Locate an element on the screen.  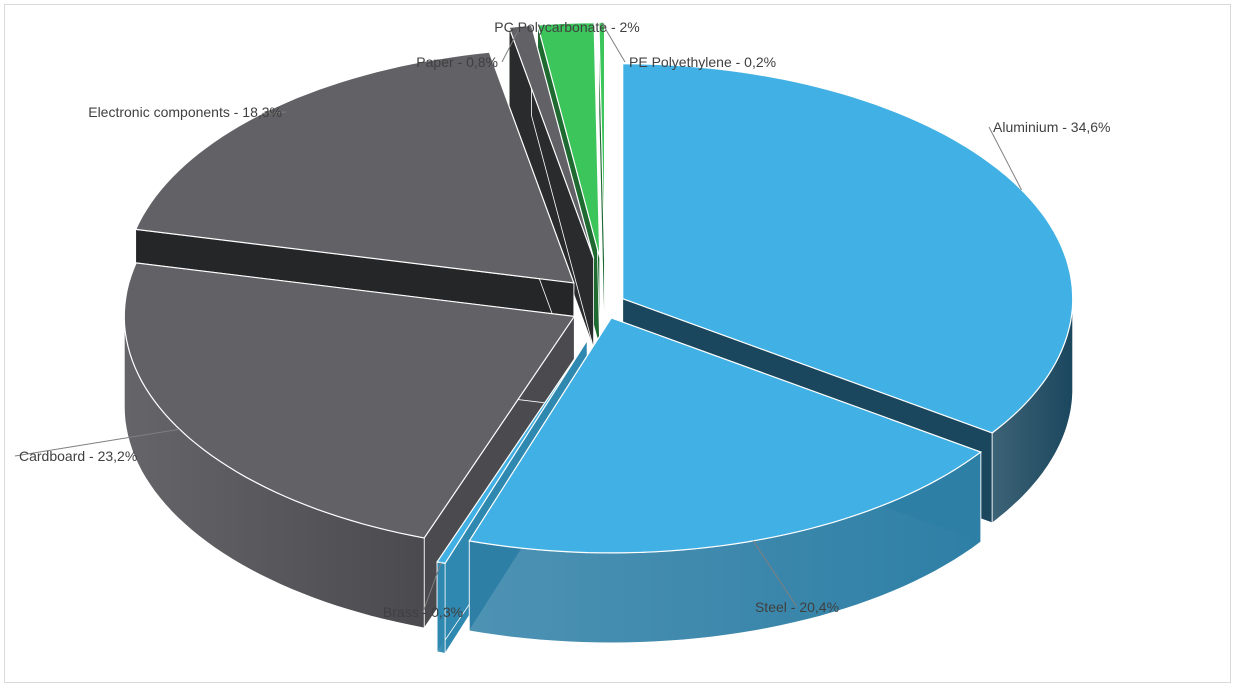
pie-slice-paper is located at coordinates (551, 186).